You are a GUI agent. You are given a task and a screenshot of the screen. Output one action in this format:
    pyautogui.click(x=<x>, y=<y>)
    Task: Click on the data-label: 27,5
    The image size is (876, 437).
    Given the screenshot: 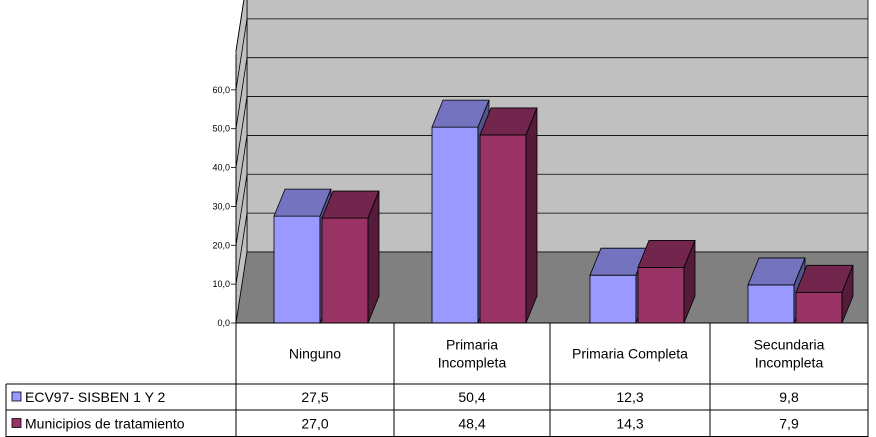 What is the action you would take?
    pyautogui.click(x=314, y=397)
    